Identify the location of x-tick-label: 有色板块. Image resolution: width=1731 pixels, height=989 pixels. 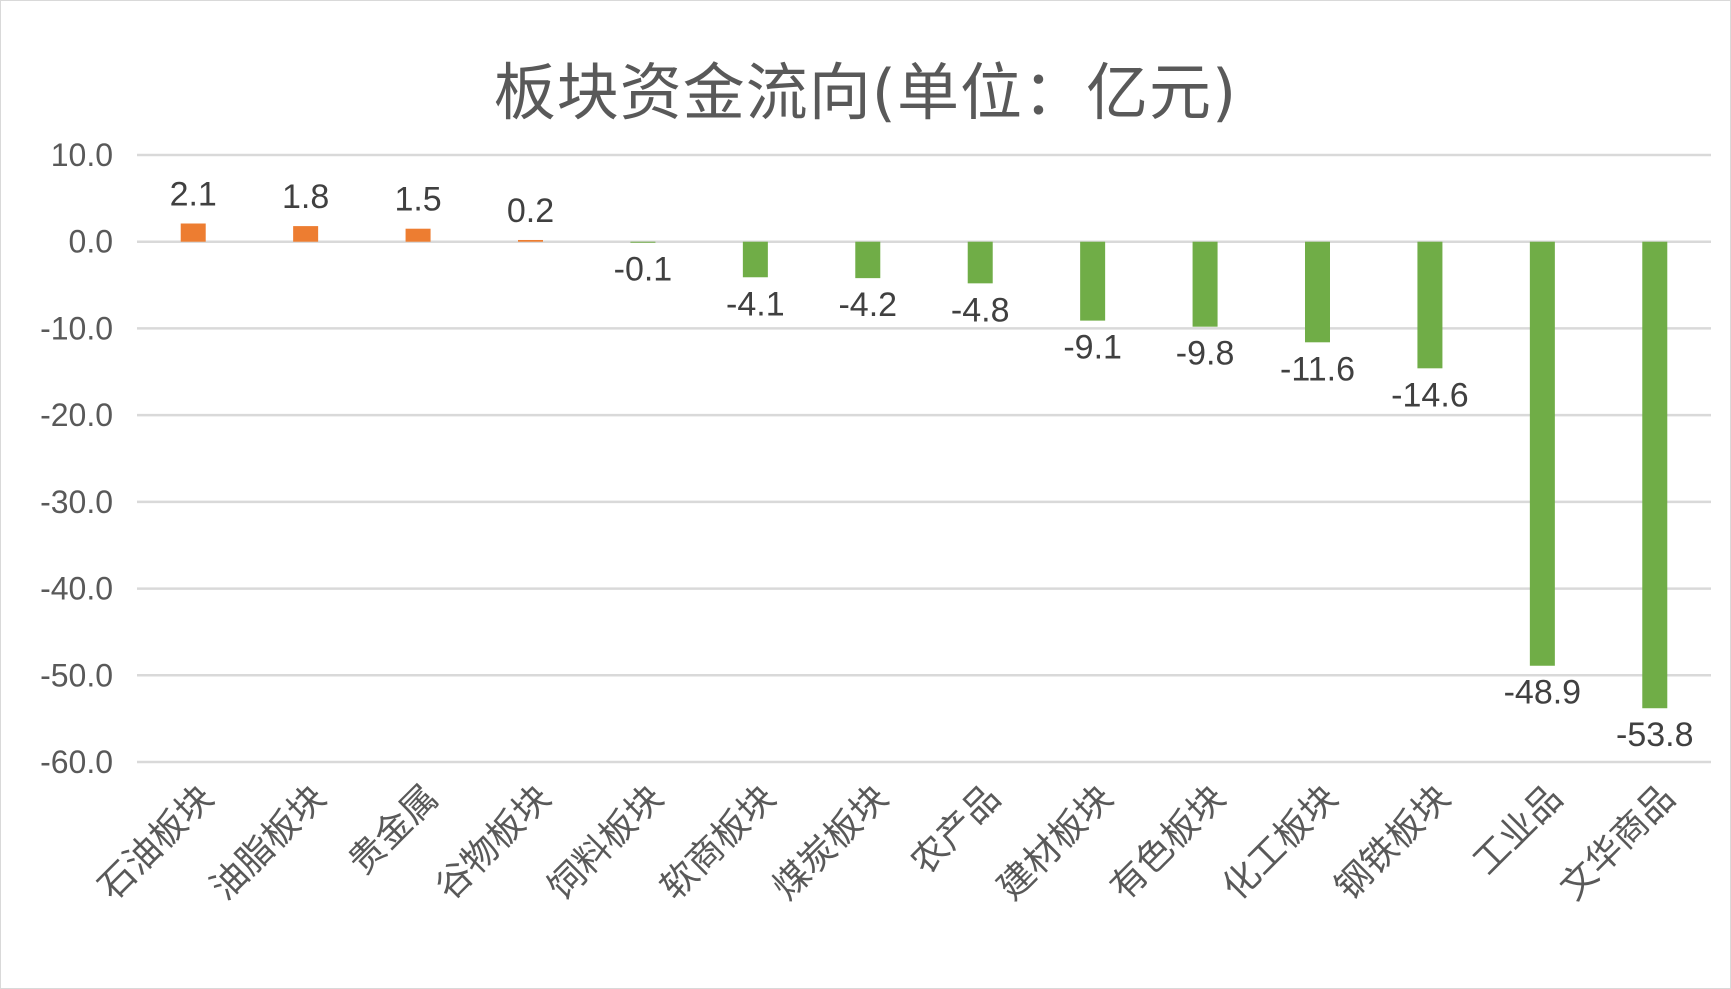
(1168, 842).